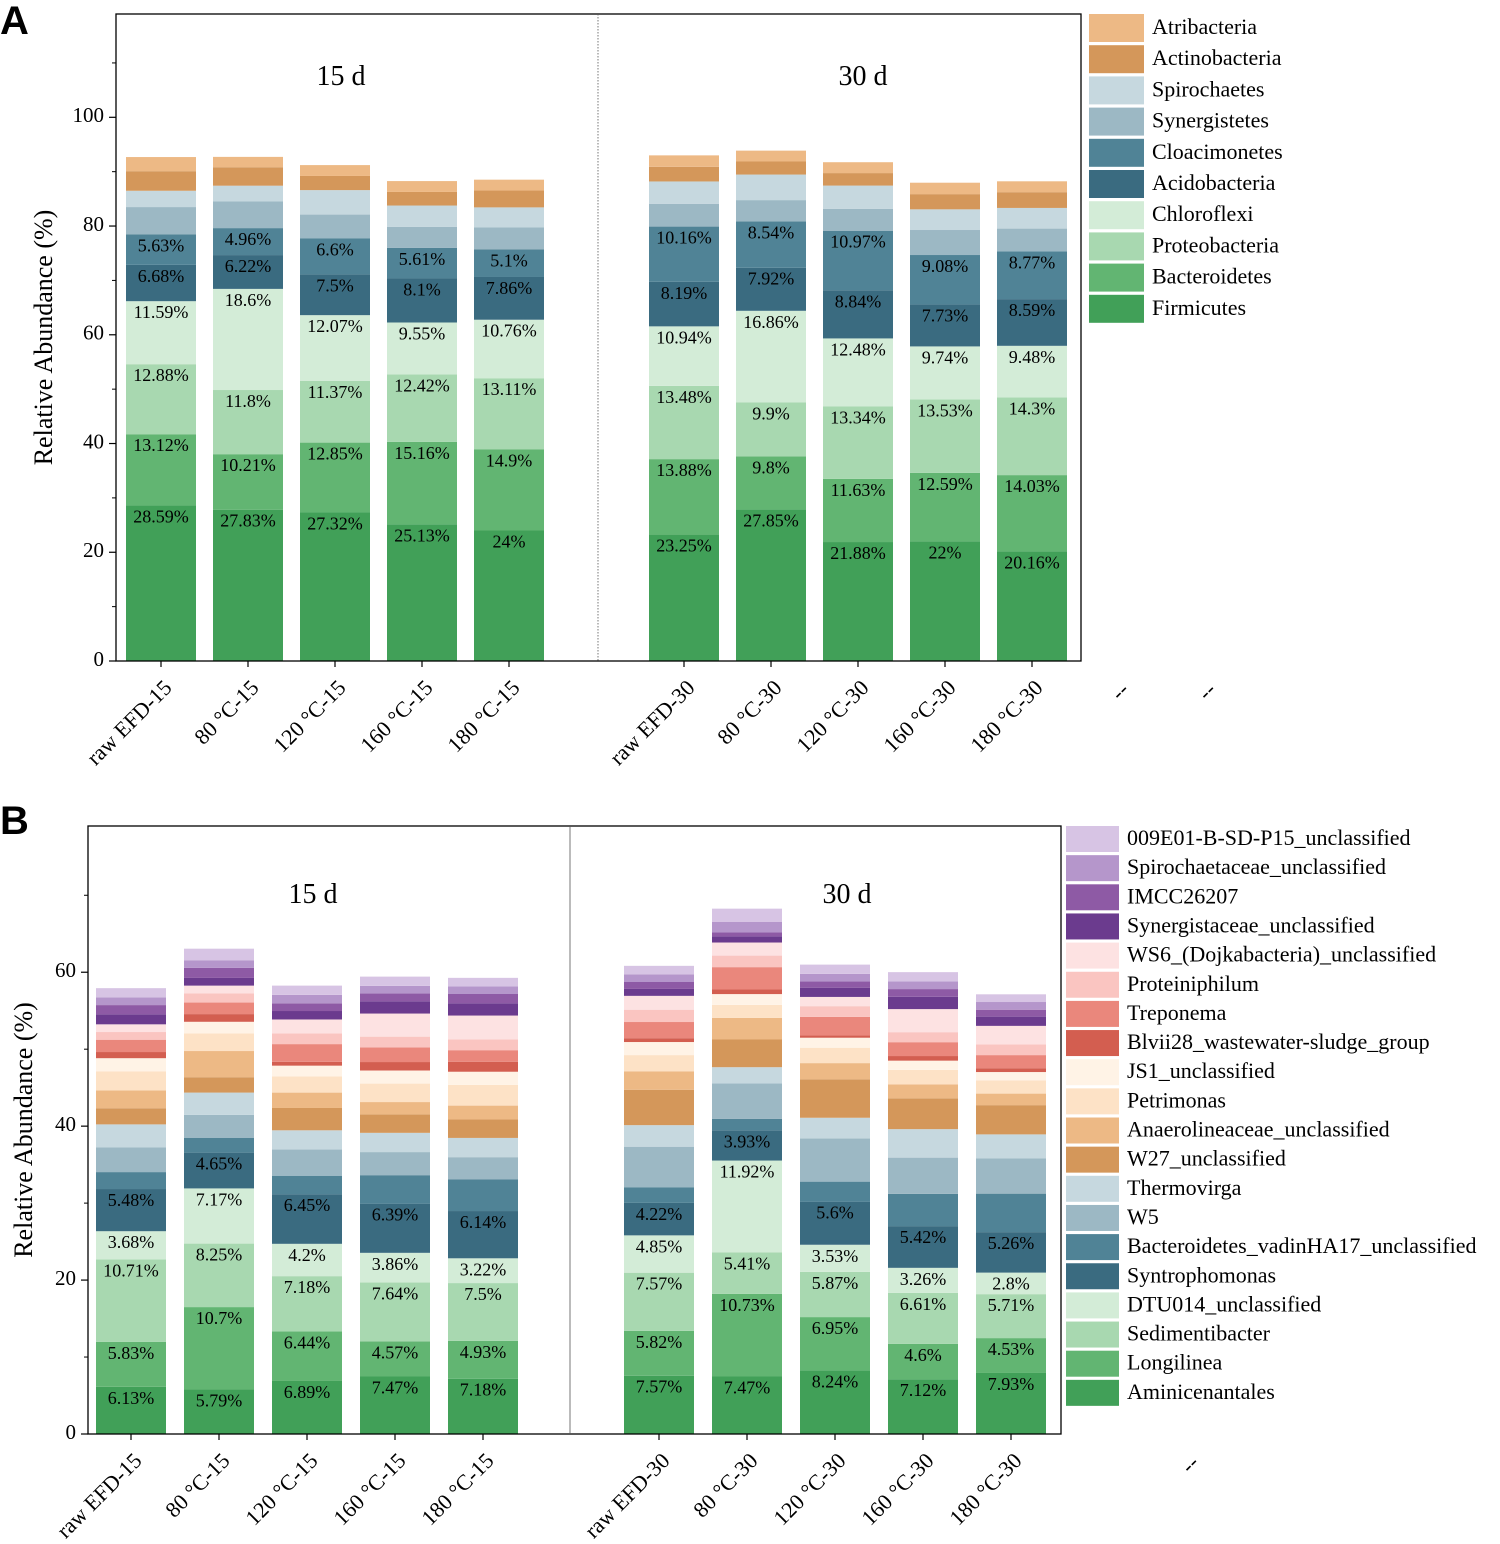  I want to click on data-label: 6.89%, so click(307, 1392).